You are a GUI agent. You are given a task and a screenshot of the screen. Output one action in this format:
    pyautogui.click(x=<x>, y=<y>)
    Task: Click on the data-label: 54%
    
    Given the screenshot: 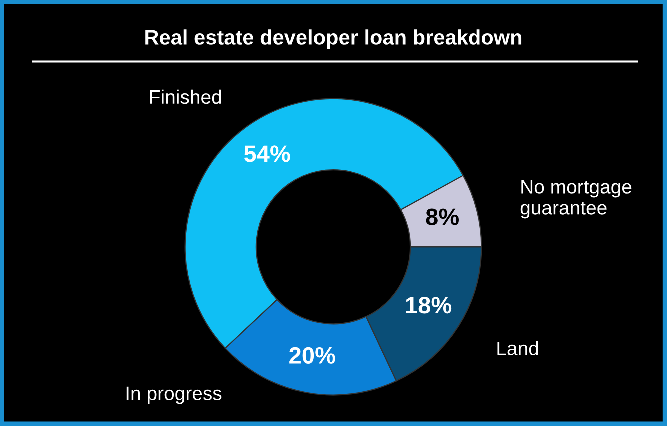 What is the action you would take?
    pyautogui.click(x=267, y=154)
    